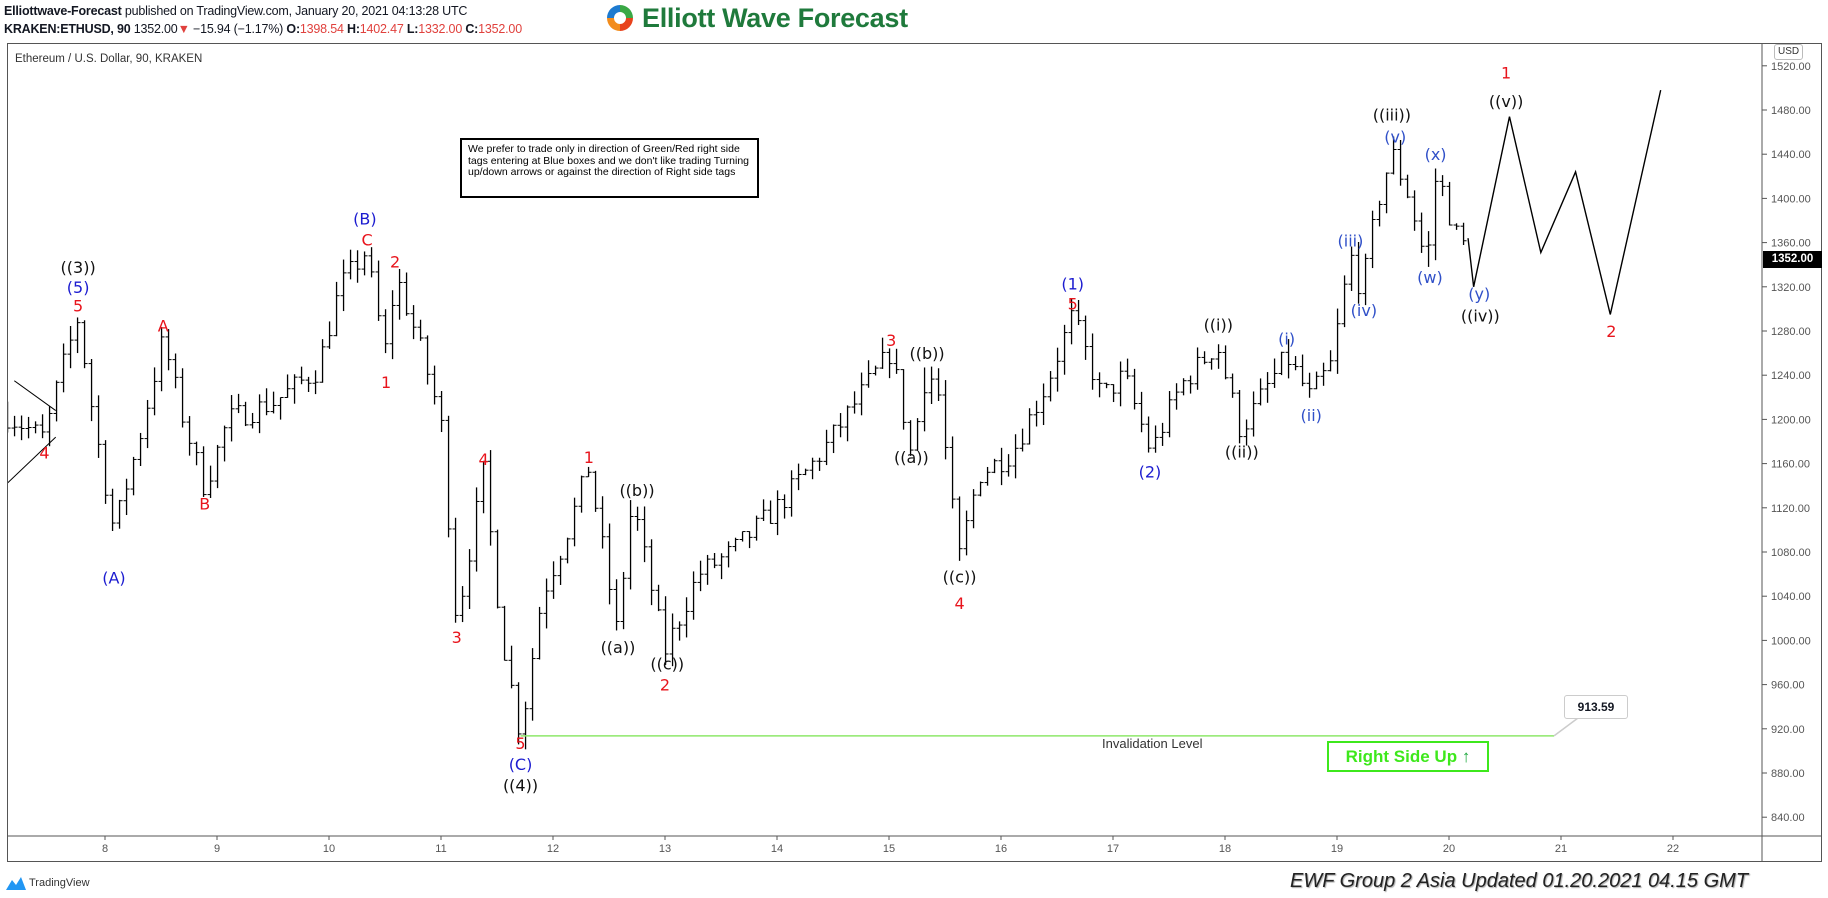 The width and height of the screenshot is (1828, 898). What do you see at coordinates (395, 261) in the screenshot?
I see `wave-label: 2` at bounding box center [395, 261].